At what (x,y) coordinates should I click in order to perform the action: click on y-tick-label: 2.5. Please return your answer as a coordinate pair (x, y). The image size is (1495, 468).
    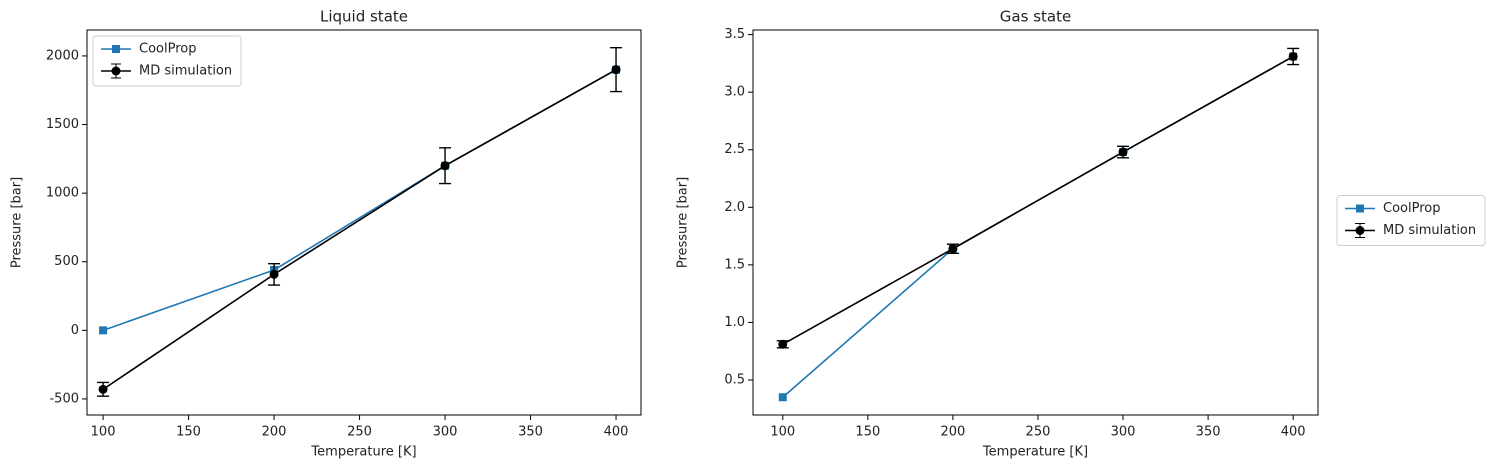
    Looking at the image, I should click on (734, 149).